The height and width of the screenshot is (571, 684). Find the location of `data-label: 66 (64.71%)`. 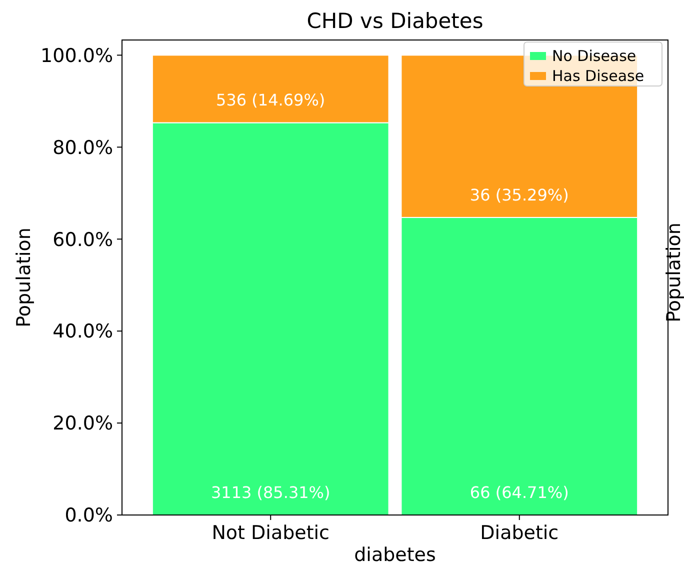

data-label: 66 (64.71%) is located at coordinates (519, 492).